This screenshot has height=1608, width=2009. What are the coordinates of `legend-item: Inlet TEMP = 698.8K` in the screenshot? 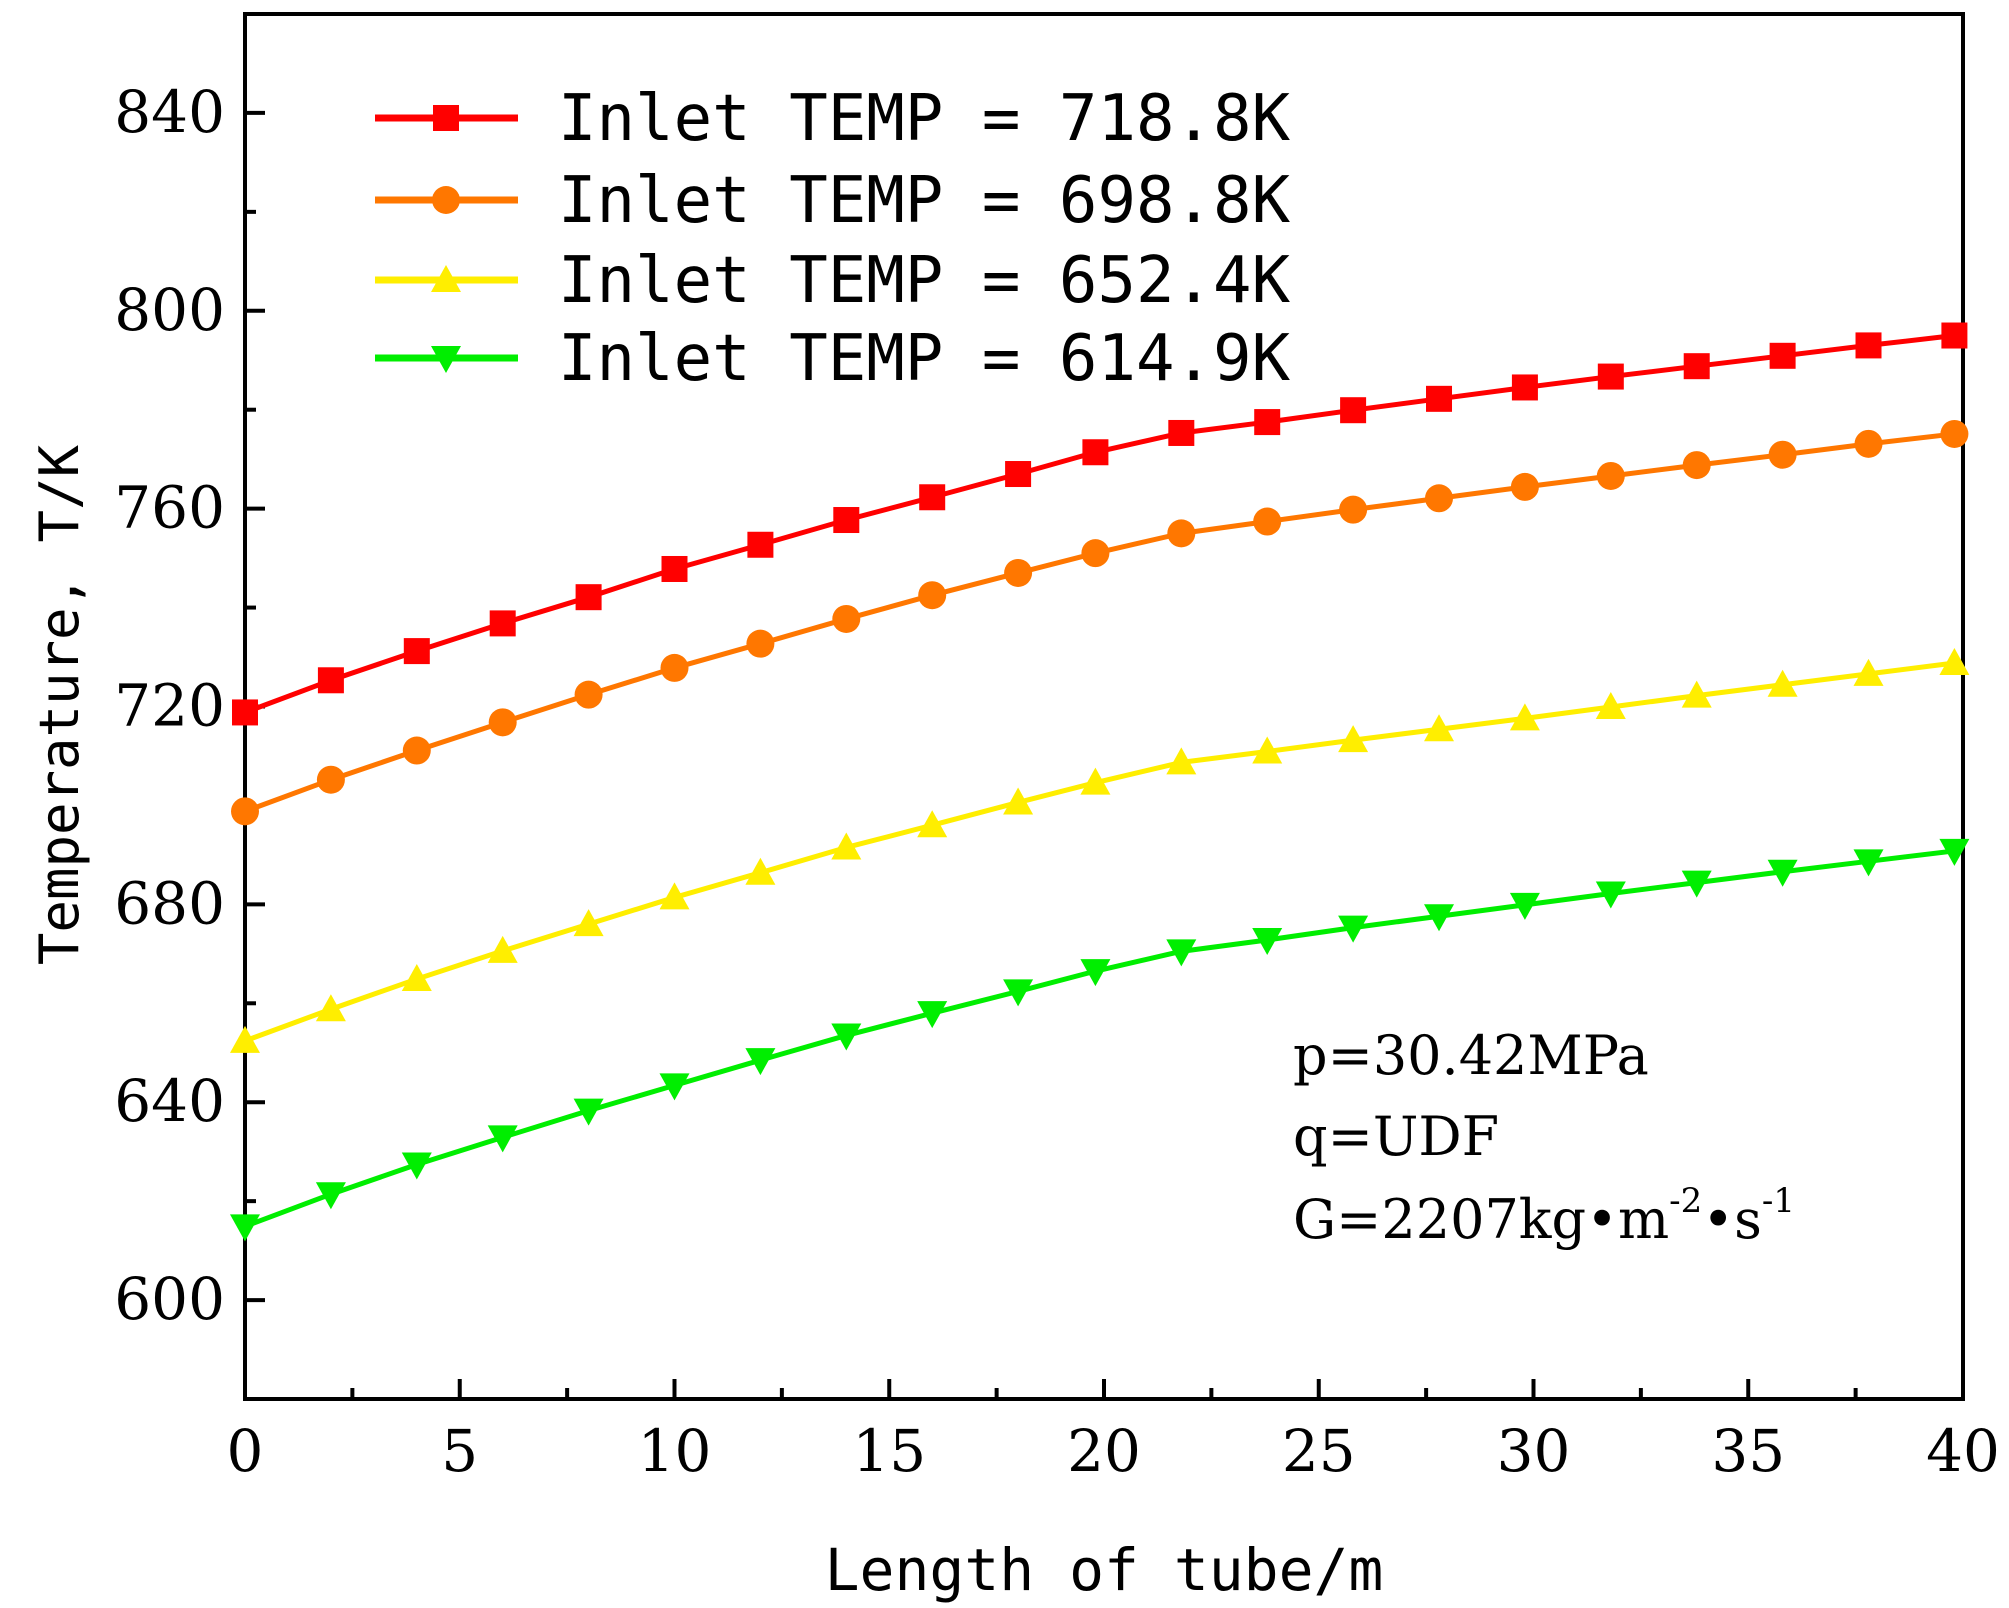 It's located at (833, 201).